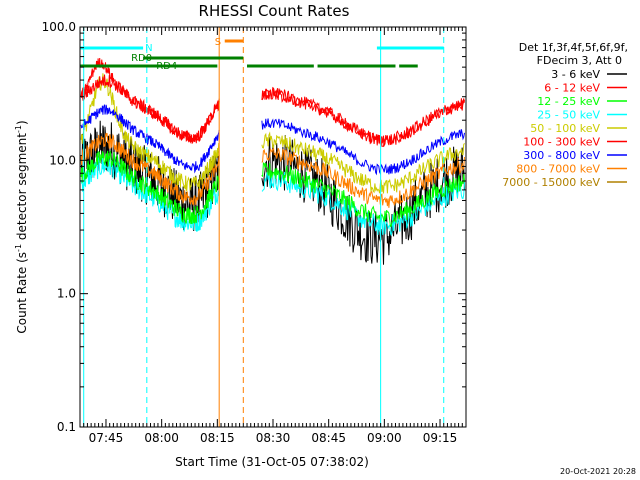 The height and width of the screenshot is (480, 640). What do you see at coordinates (579, 60) in the screenshot?
I see `legend-header-line-2: FDecim 3, Att 0` at bounding box center [579, 60].